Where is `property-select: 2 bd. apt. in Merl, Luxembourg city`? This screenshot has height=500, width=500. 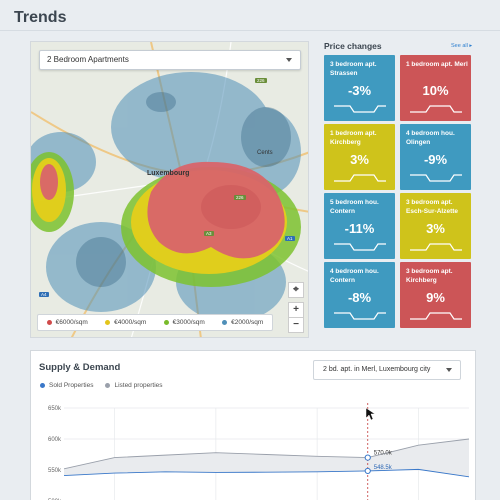 property-select: 2 bd. apt. in Merl, Luxembourg city is located at coordinates (387, 370).